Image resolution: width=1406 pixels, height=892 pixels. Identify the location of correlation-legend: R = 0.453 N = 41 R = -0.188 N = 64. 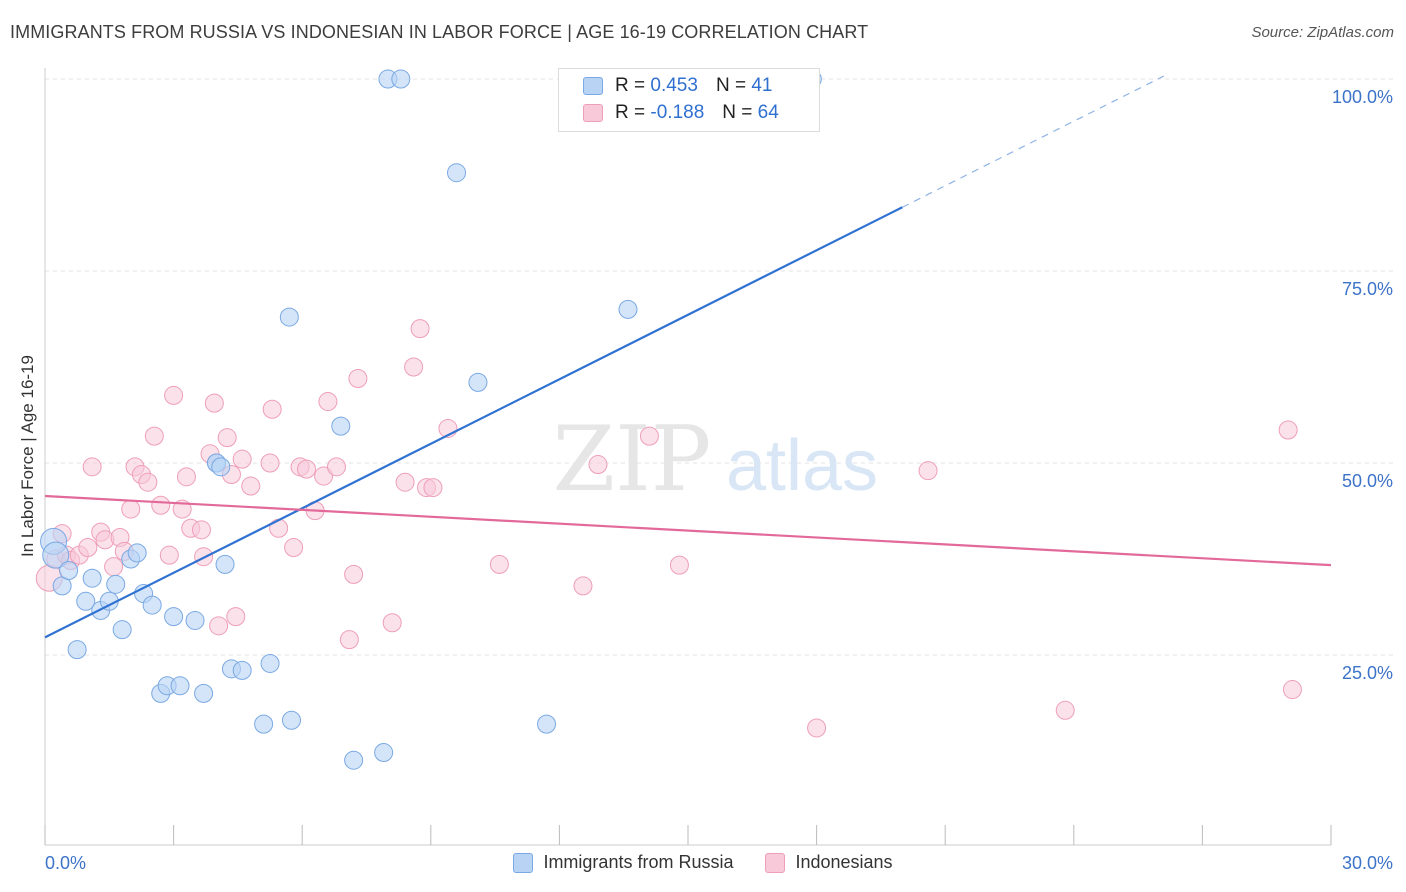
(689, 100).